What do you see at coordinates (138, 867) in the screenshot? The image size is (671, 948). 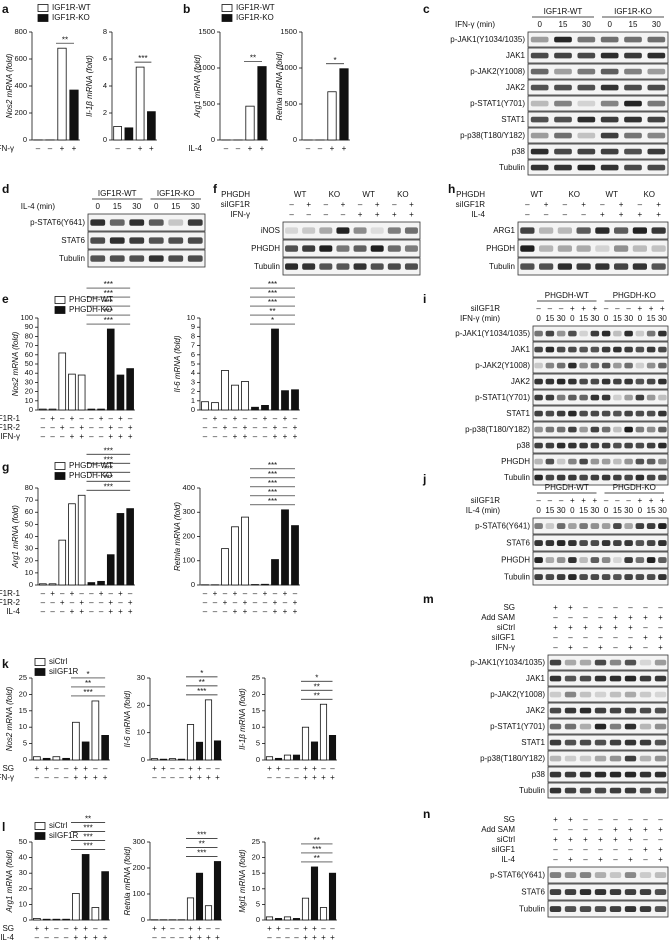 I see `y-tick-label: 200` at bounding box center [138, 867].